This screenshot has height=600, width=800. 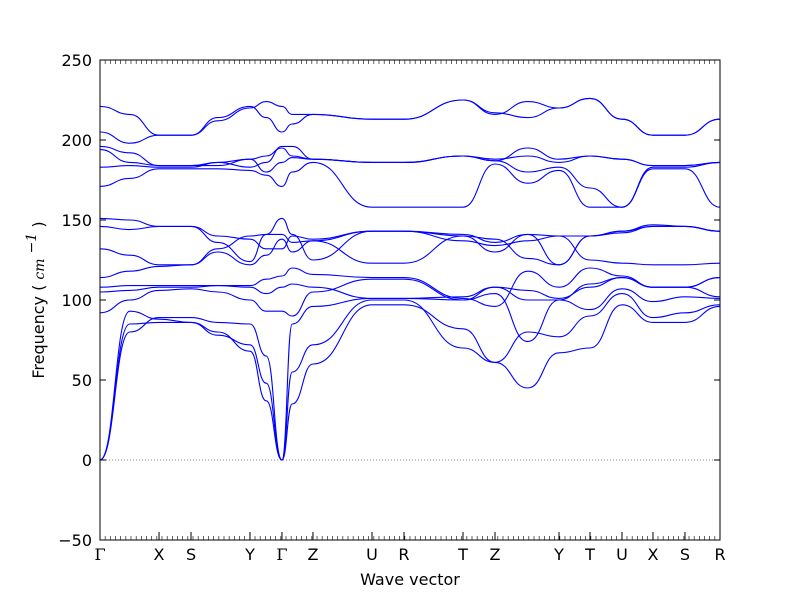 I want to click on y-axis-label-unit-power: −1, so click(x=32, y=243).